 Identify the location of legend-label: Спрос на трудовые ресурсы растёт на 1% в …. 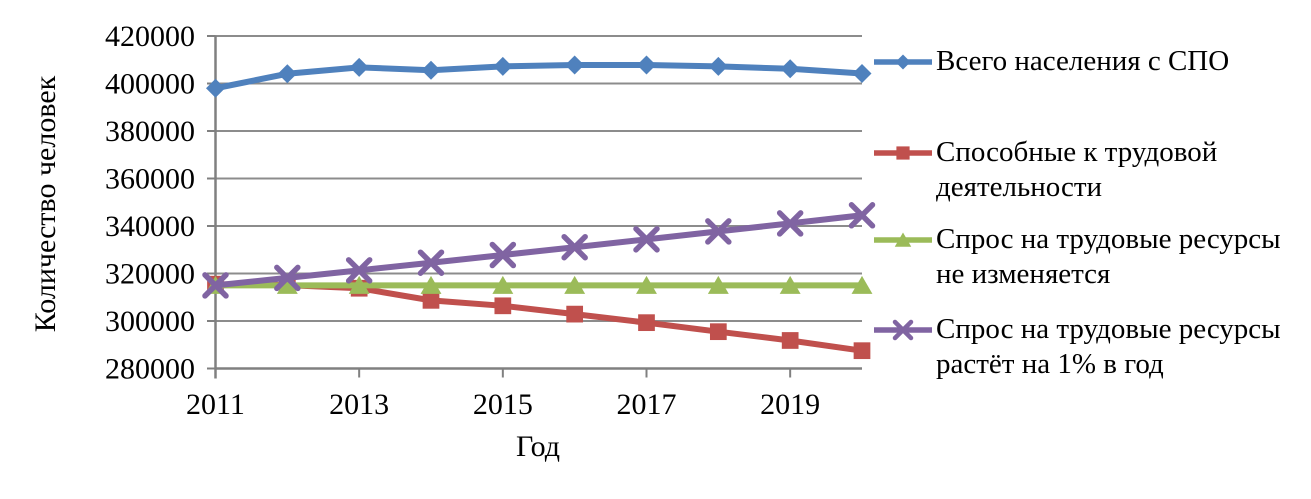
(1108, 347).